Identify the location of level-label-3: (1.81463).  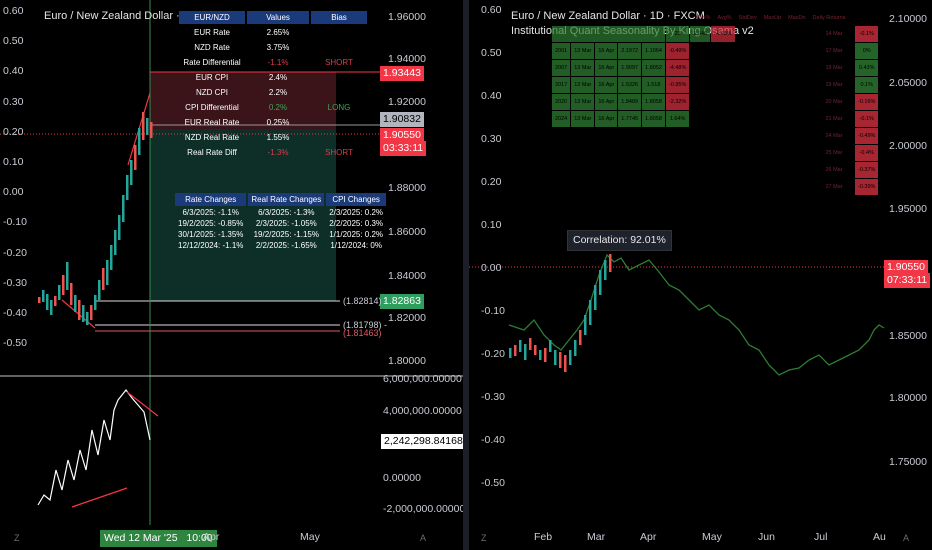
(362, 333).